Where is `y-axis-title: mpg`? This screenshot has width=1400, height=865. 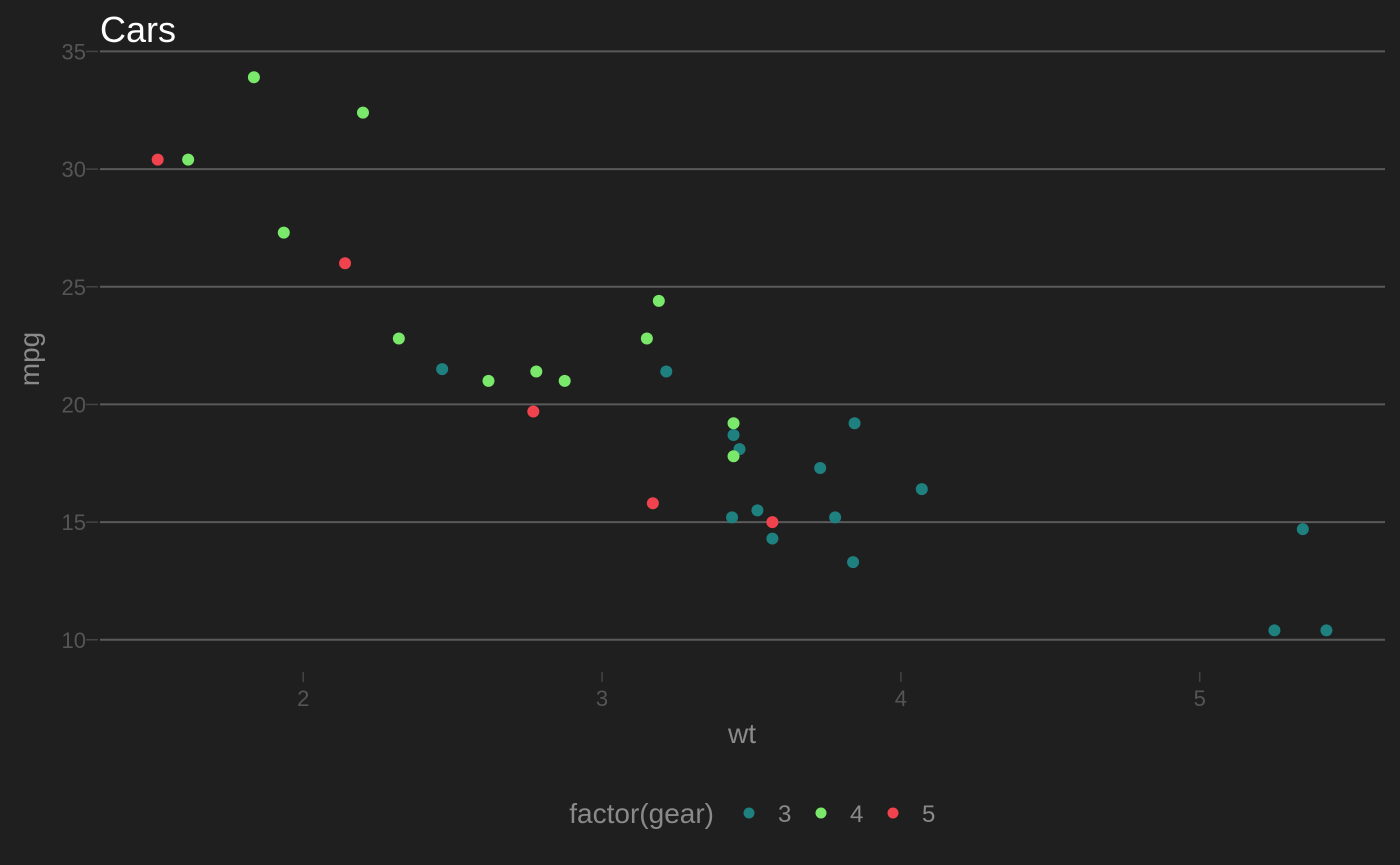
y-axis-title: mpg is located at coordinates (29, 359).